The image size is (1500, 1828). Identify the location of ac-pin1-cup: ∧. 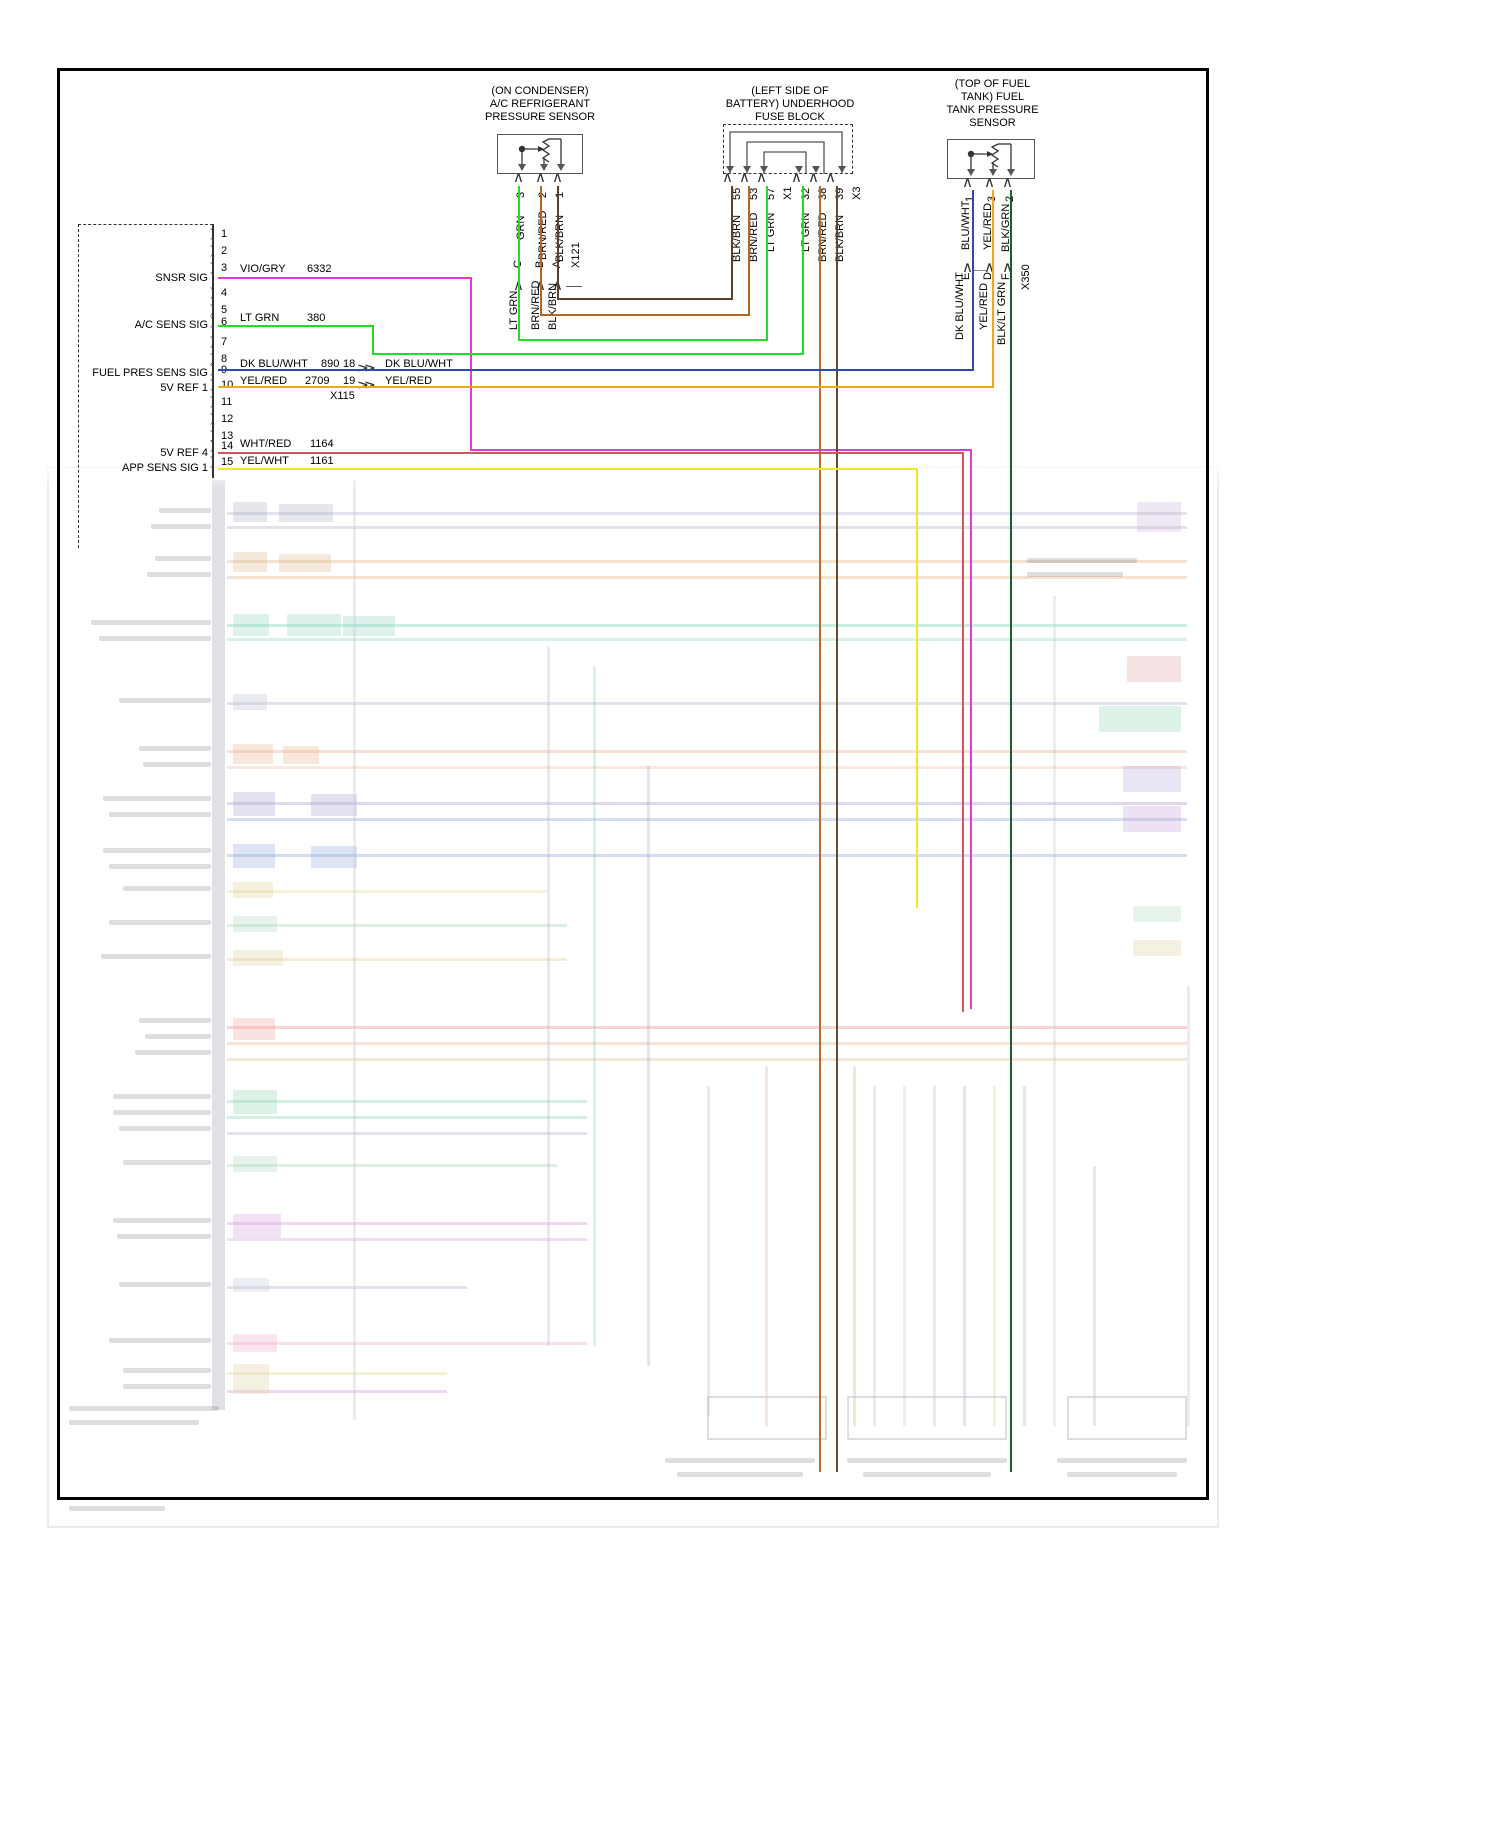
(557, 177).